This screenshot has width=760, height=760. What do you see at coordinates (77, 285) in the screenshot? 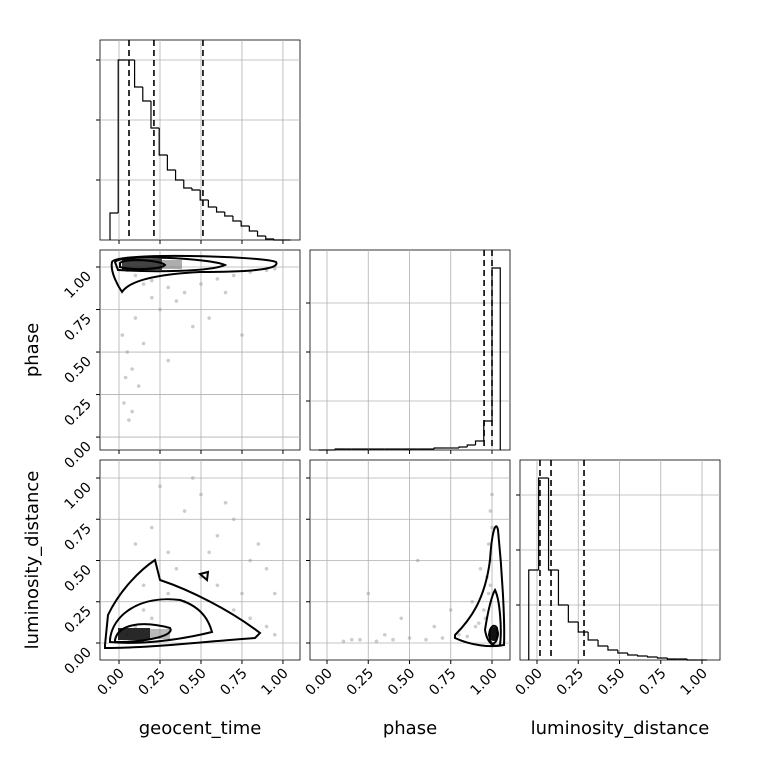
I see `y-tick-label: 1.00` at bounding box center [77, 285].